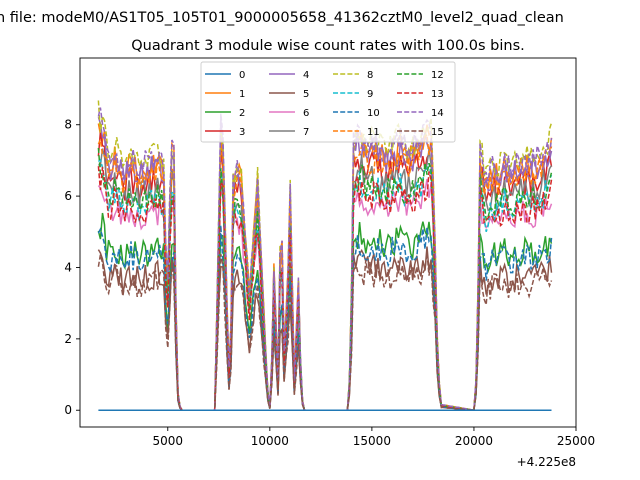  What do you see at coordinates (242, 75) in the screenshot?
I see `legend-label-0: 0` at bounding box center [242, 75].